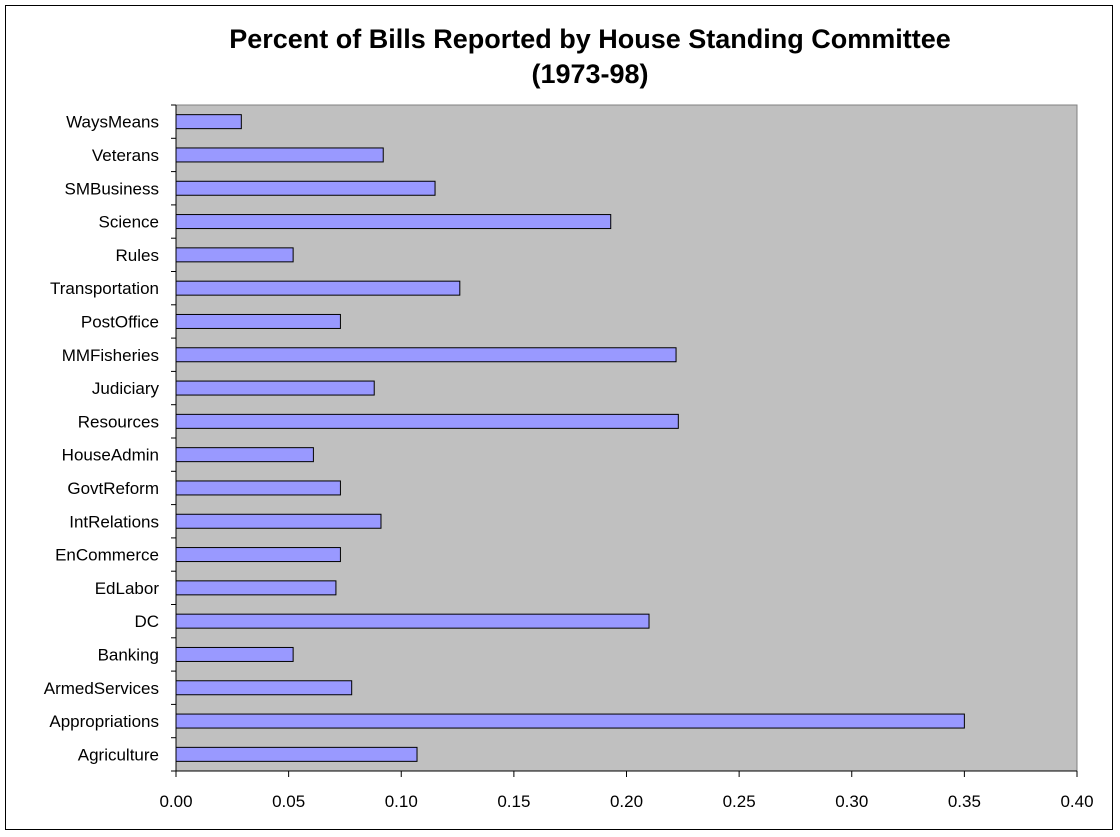 This screenshot has width=1120, height=837. What do you see at coordinates (128, 654) in the screenshot?
I see `category-label: Banking` at bounding box center [128, 654].